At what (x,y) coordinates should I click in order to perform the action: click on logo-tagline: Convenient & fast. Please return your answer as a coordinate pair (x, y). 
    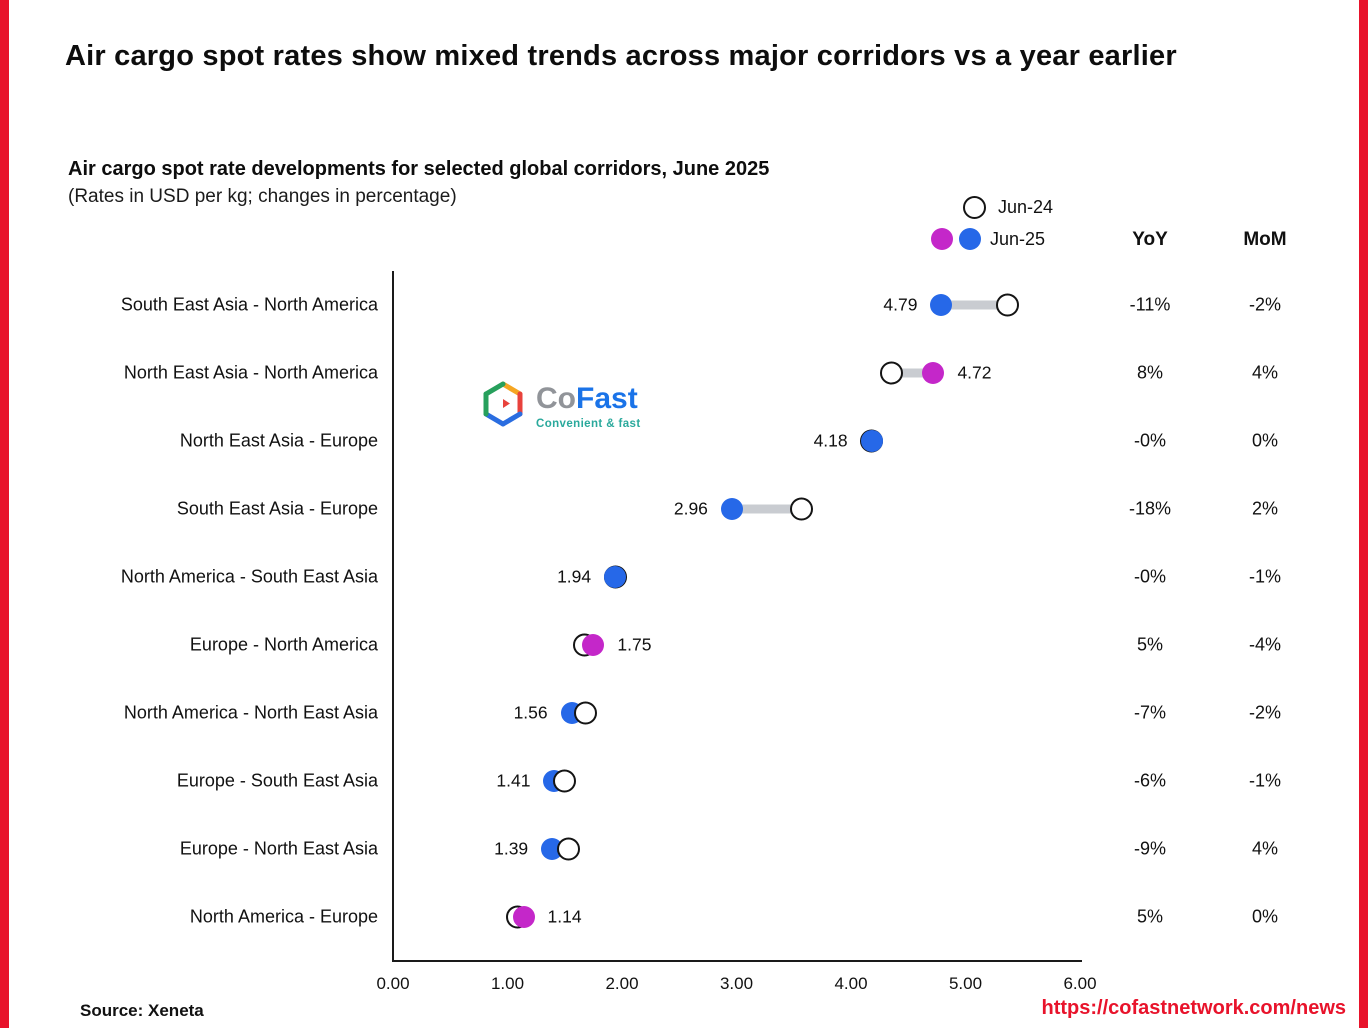
    Looking at the image, I should click on (588, 423).